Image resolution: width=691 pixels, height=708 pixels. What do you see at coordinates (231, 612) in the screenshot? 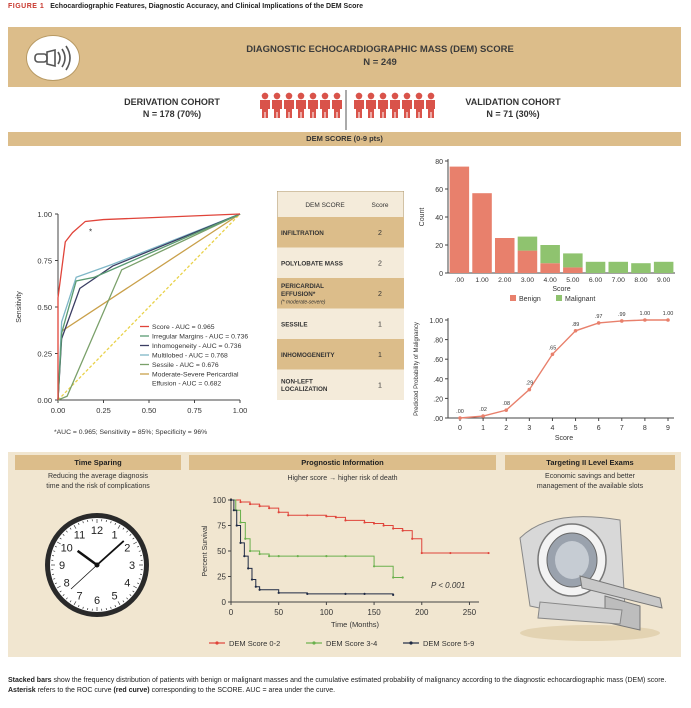
I see `surv-x-tick-label: 0` at bounding box center [231, 612].